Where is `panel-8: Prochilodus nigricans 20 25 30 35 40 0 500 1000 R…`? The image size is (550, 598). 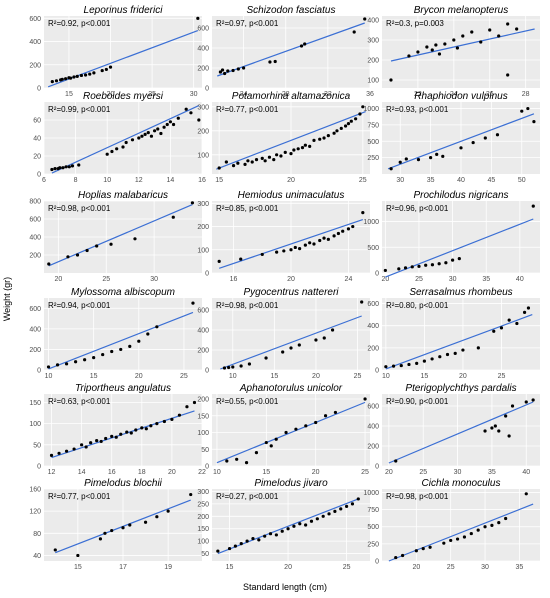 panel-8: Prochilodus nigricans 20 25 30 35 40 0 500 1000 R… is located at coordinates (451, 236).